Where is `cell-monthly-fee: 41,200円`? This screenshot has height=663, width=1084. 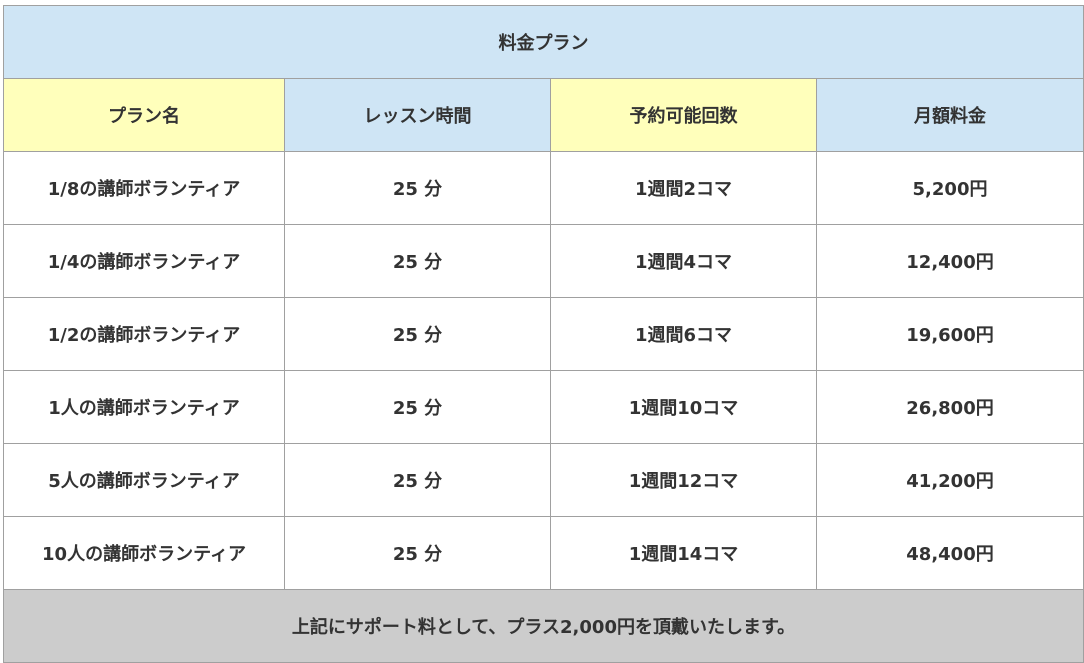 cell-monthly-fee: 41,200円 is located at coordinates (950, 480).